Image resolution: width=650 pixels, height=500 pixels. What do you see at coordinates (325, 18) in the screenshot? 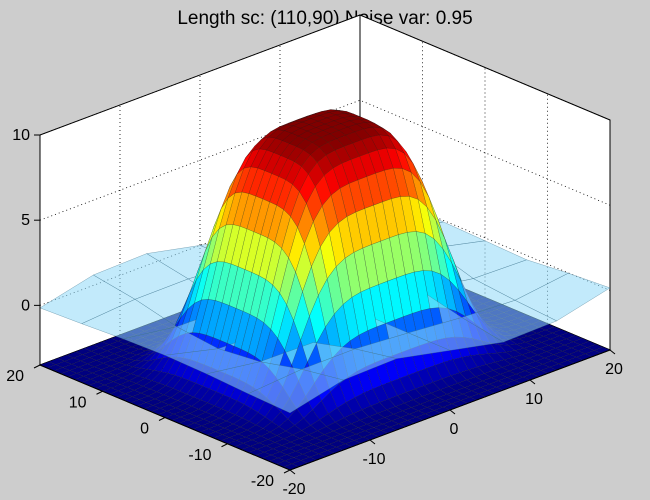
I see `chart-title: Length sc: (110,90) Noise var: 0.95` at bounding box center [325, 18].